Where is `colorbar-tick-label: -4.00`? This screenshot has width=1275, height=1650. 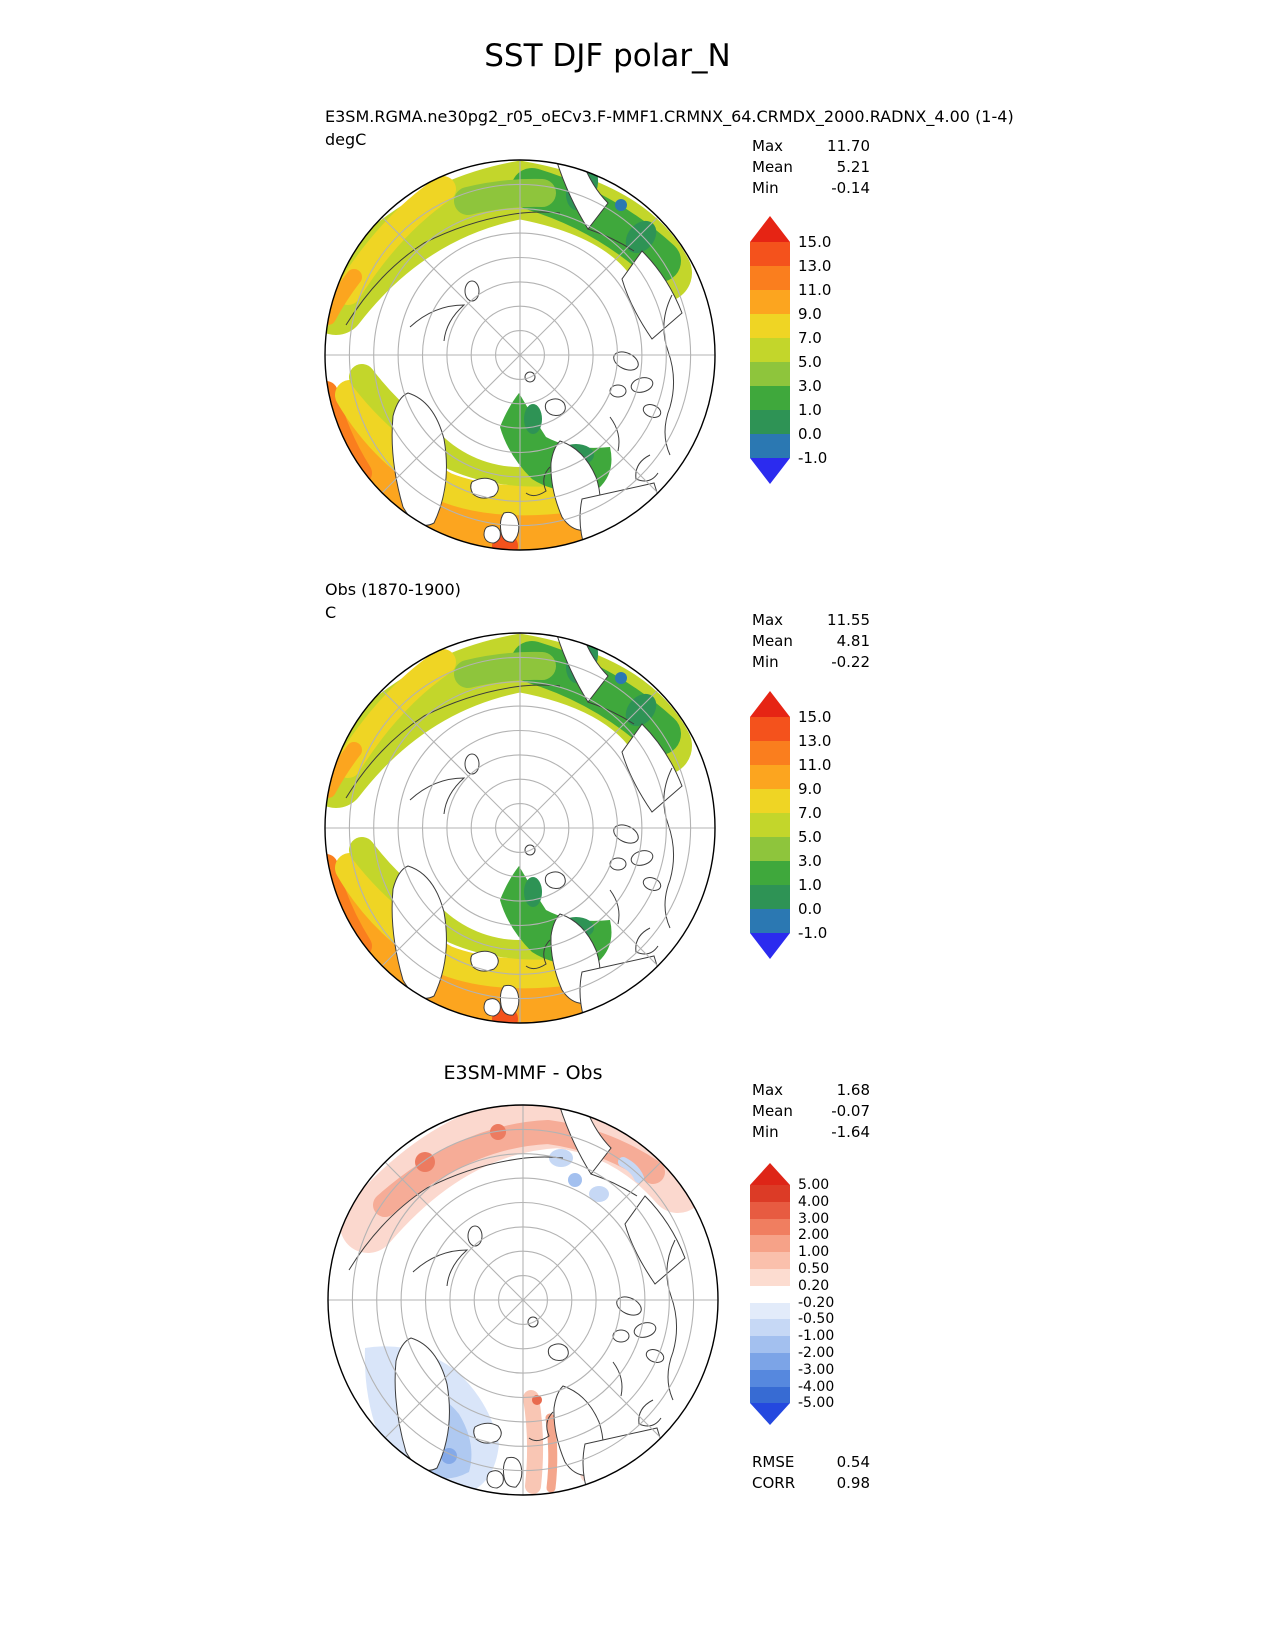
colorbar-tick-label: -4.00 is located at coordinates (816, 1386).